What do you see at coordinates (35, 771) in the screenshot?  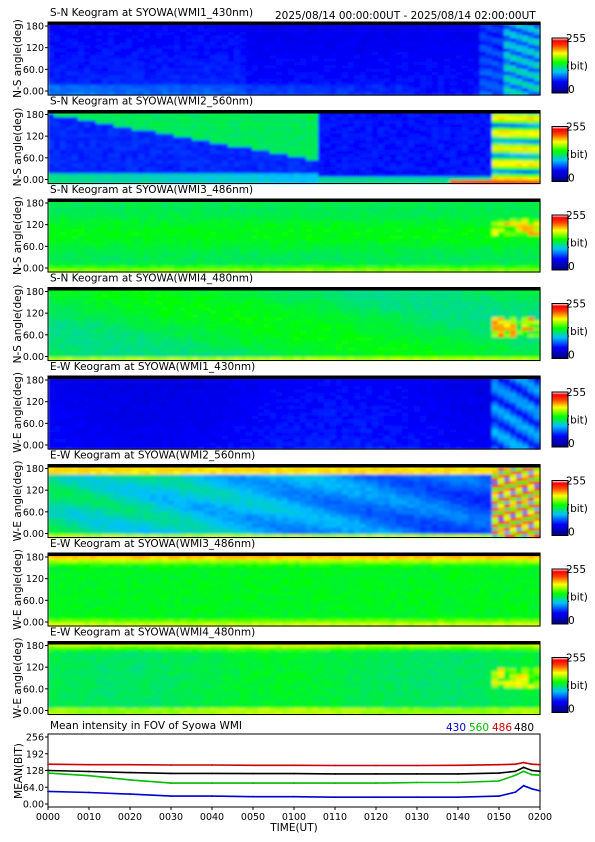 I see `mean-y-tick-label: 128` at bounding box center [35, 771].